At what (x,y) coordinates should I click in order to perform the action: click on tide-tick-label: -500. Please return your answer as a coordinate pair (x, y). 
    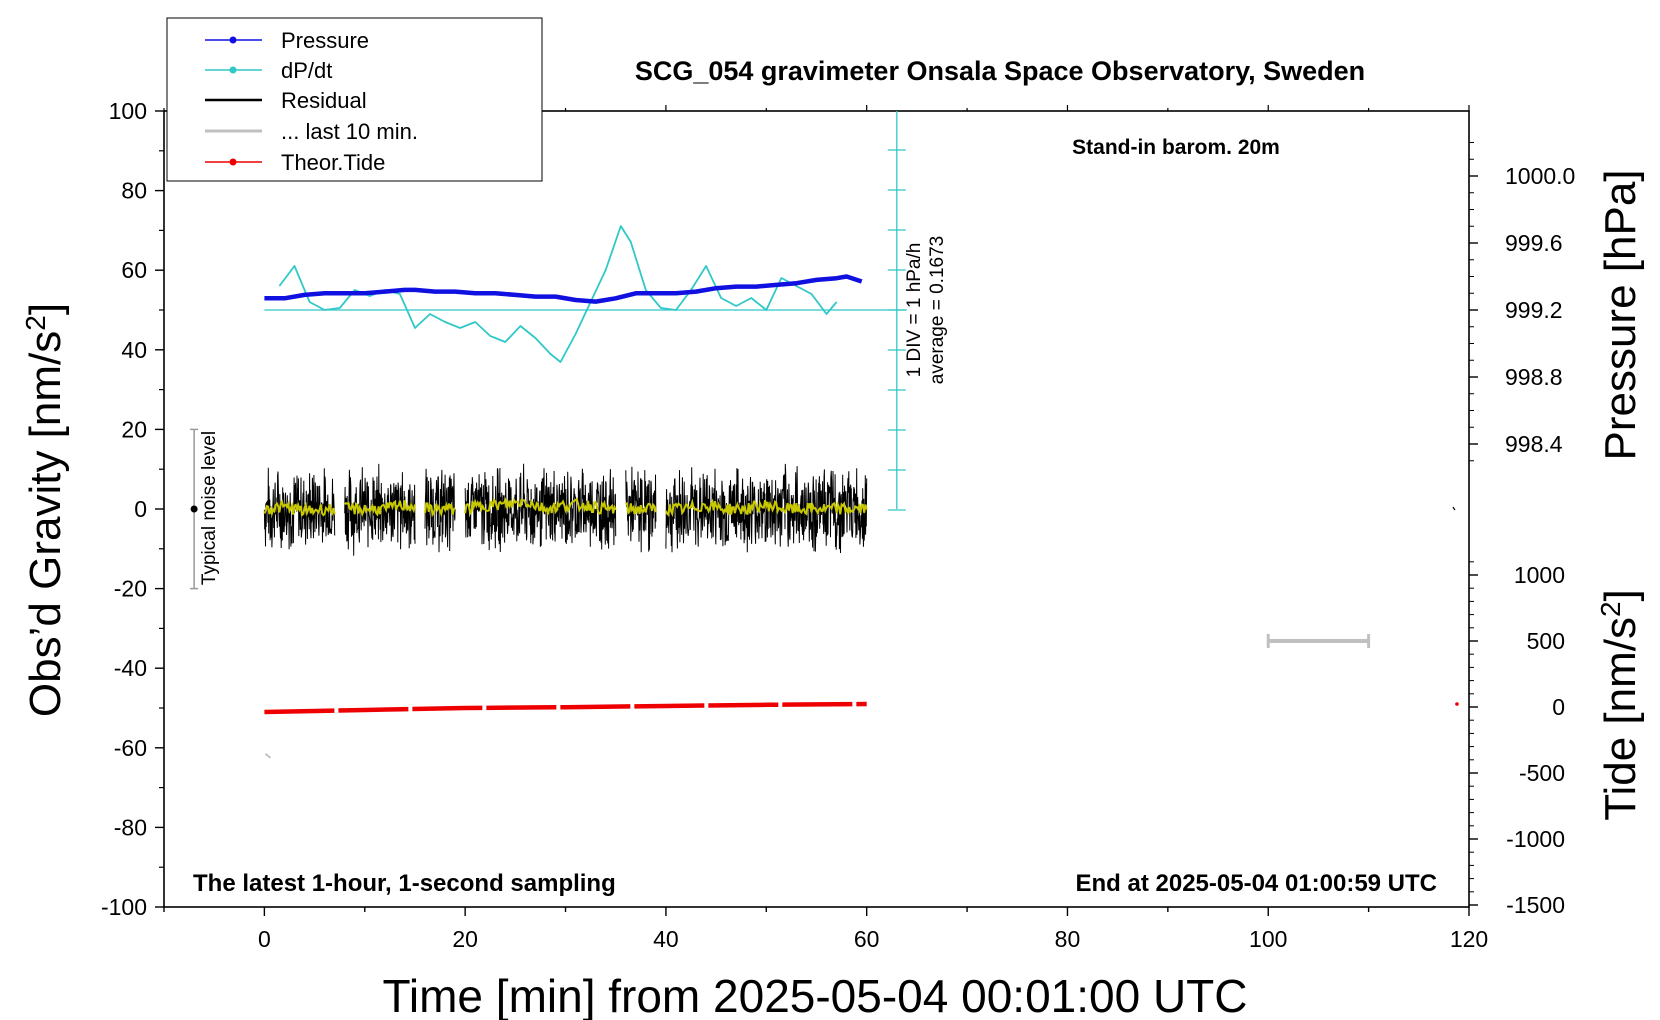
    Looking at the image, I should click on (1542, 773).